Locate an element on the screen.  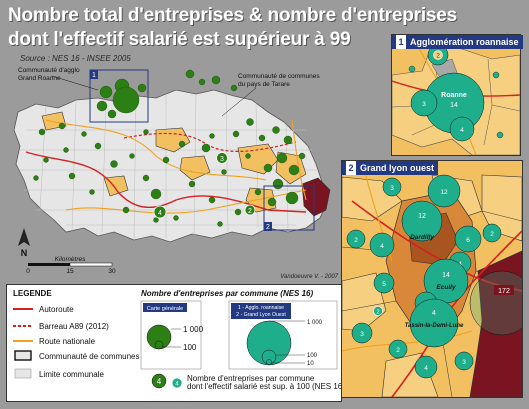
inset-2-value-13: 3 is located at coordinates (362, 334).